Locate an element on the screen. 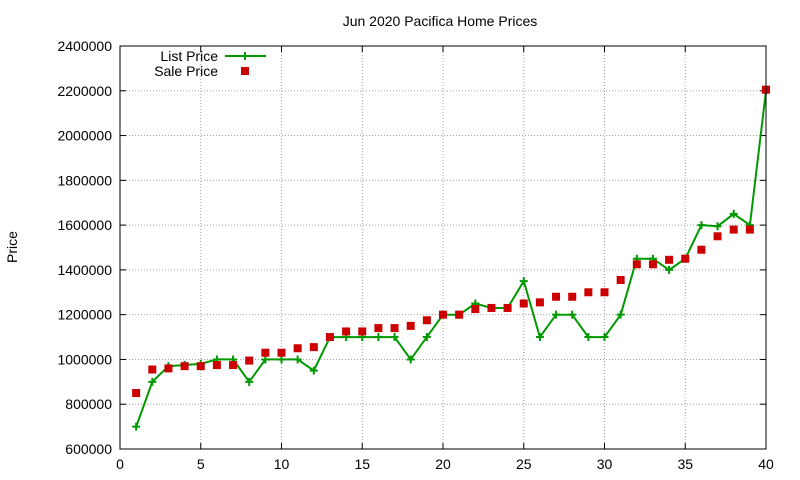  y-tick-label: 2400000 is located at coordinates (84, 46).